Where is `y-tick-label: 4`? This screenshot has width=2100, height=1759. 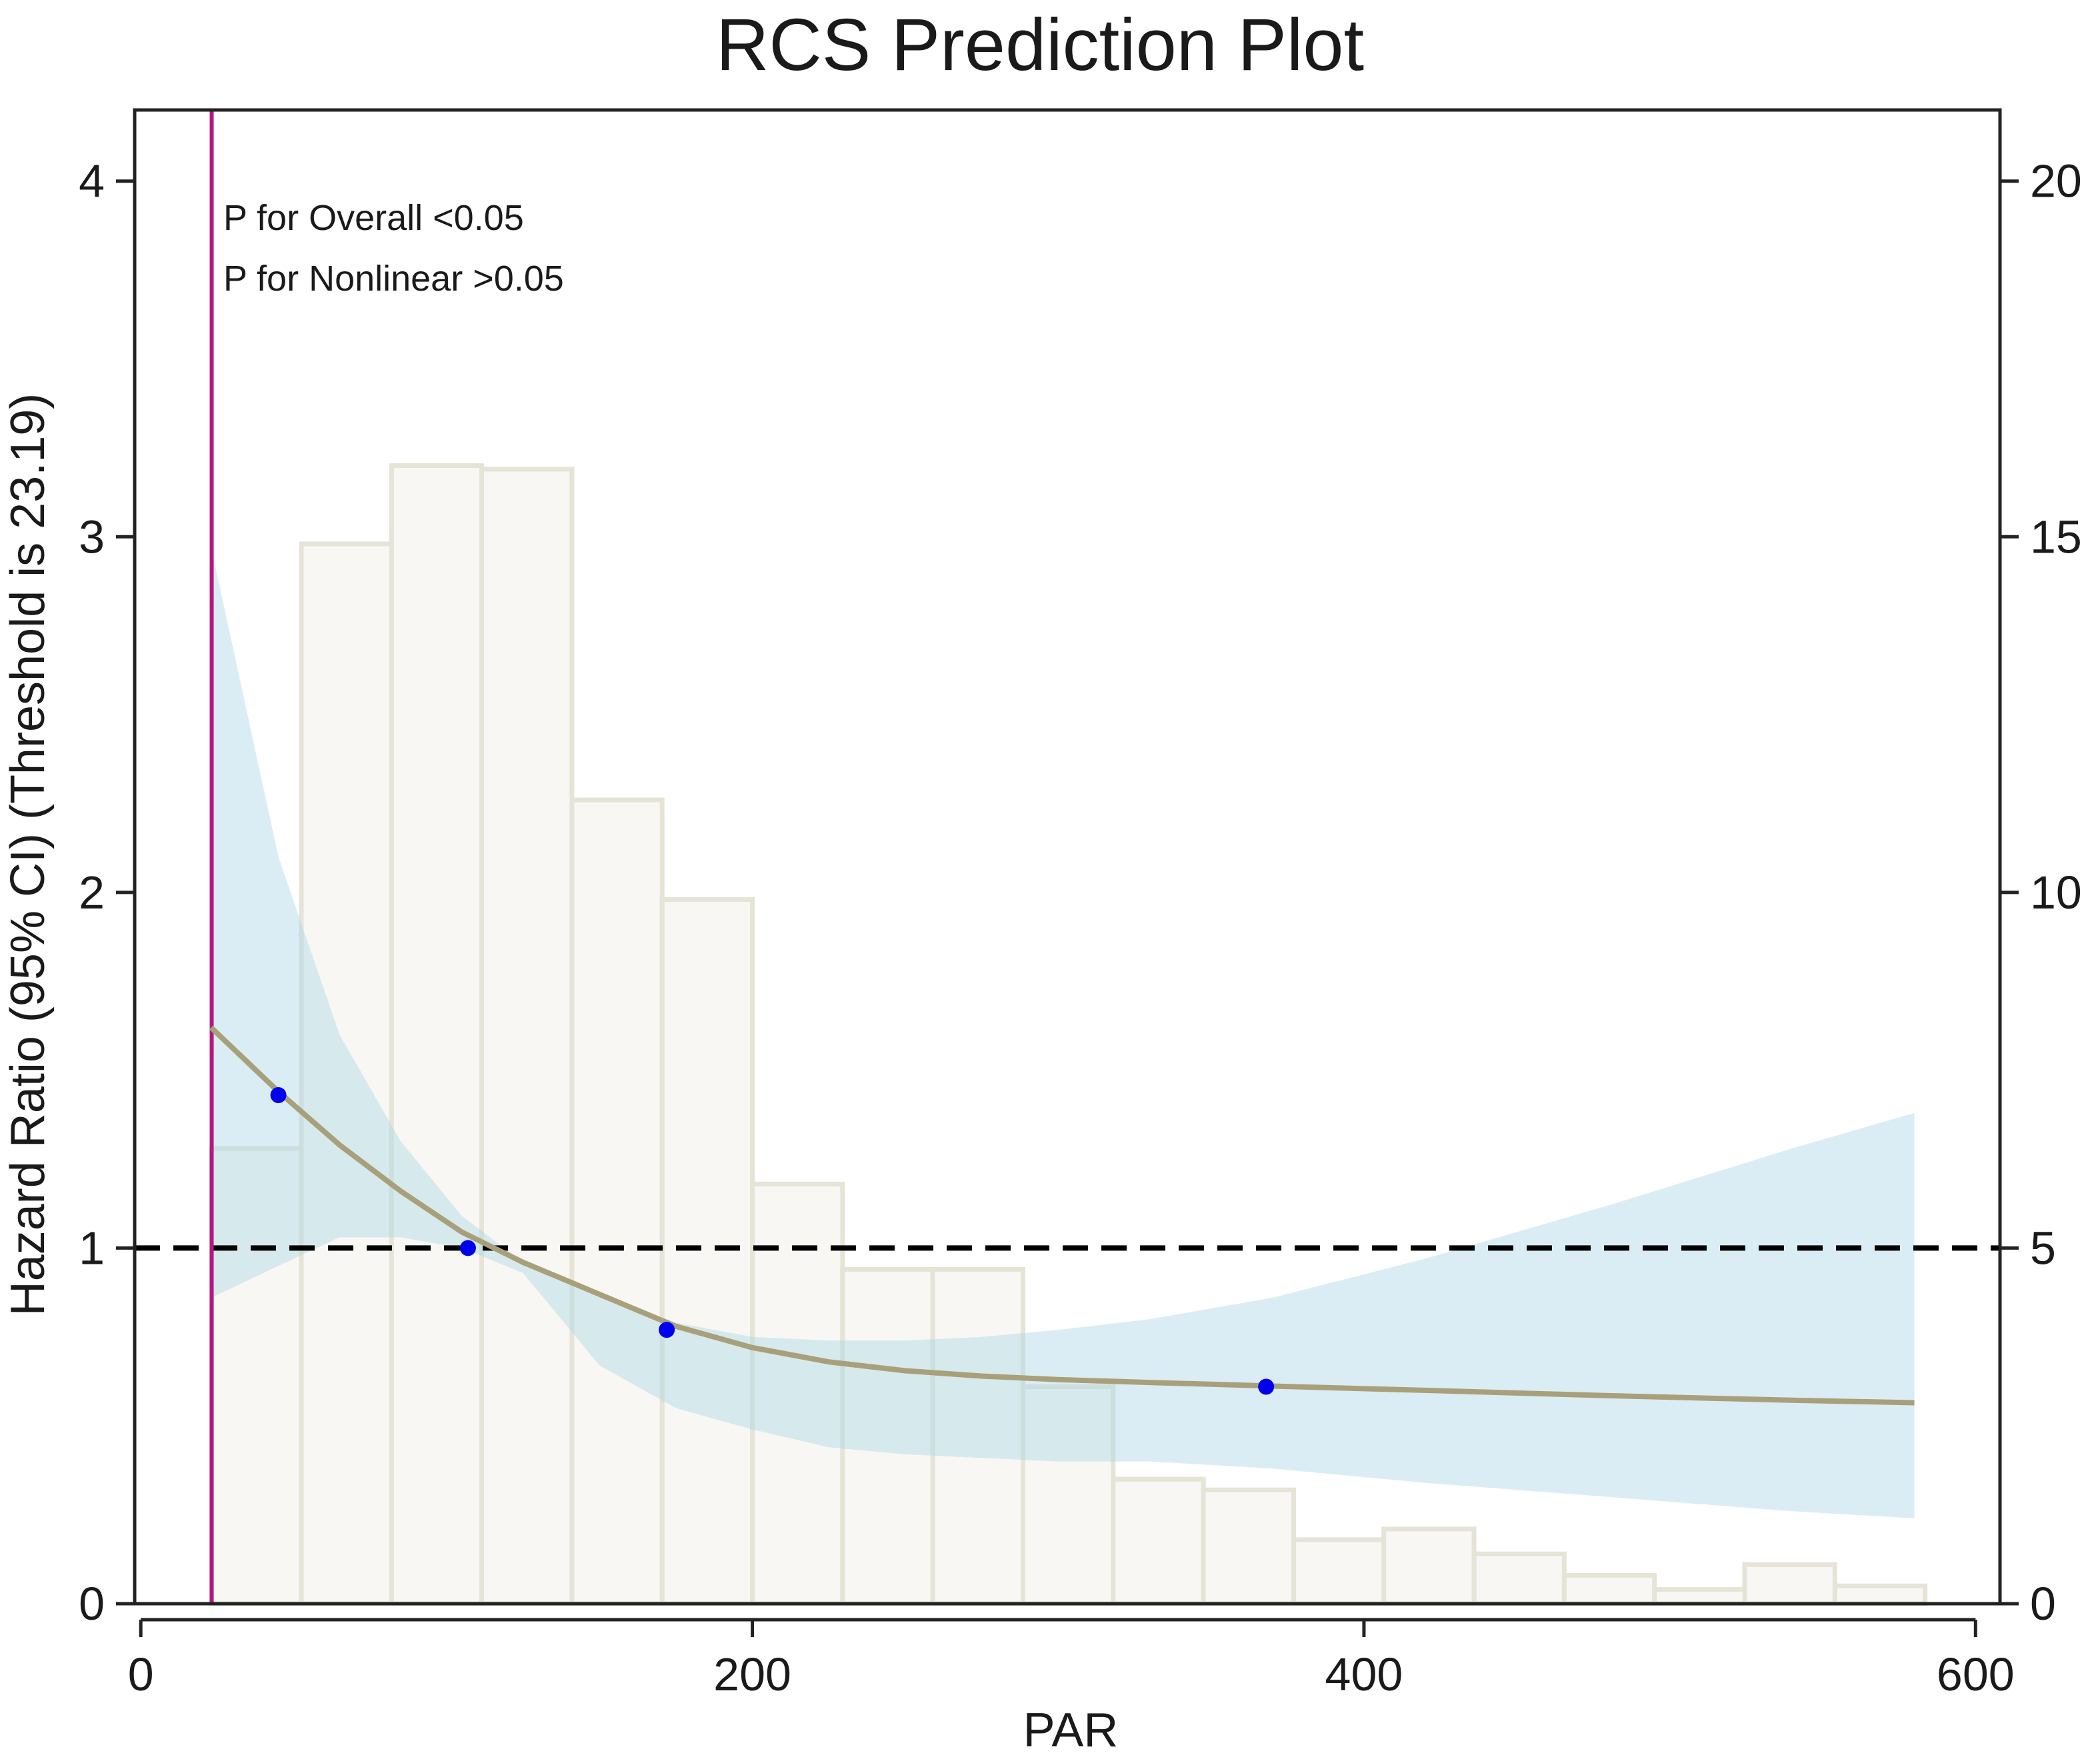
y-tick-label: 4 is located at coordinates (92, 181).